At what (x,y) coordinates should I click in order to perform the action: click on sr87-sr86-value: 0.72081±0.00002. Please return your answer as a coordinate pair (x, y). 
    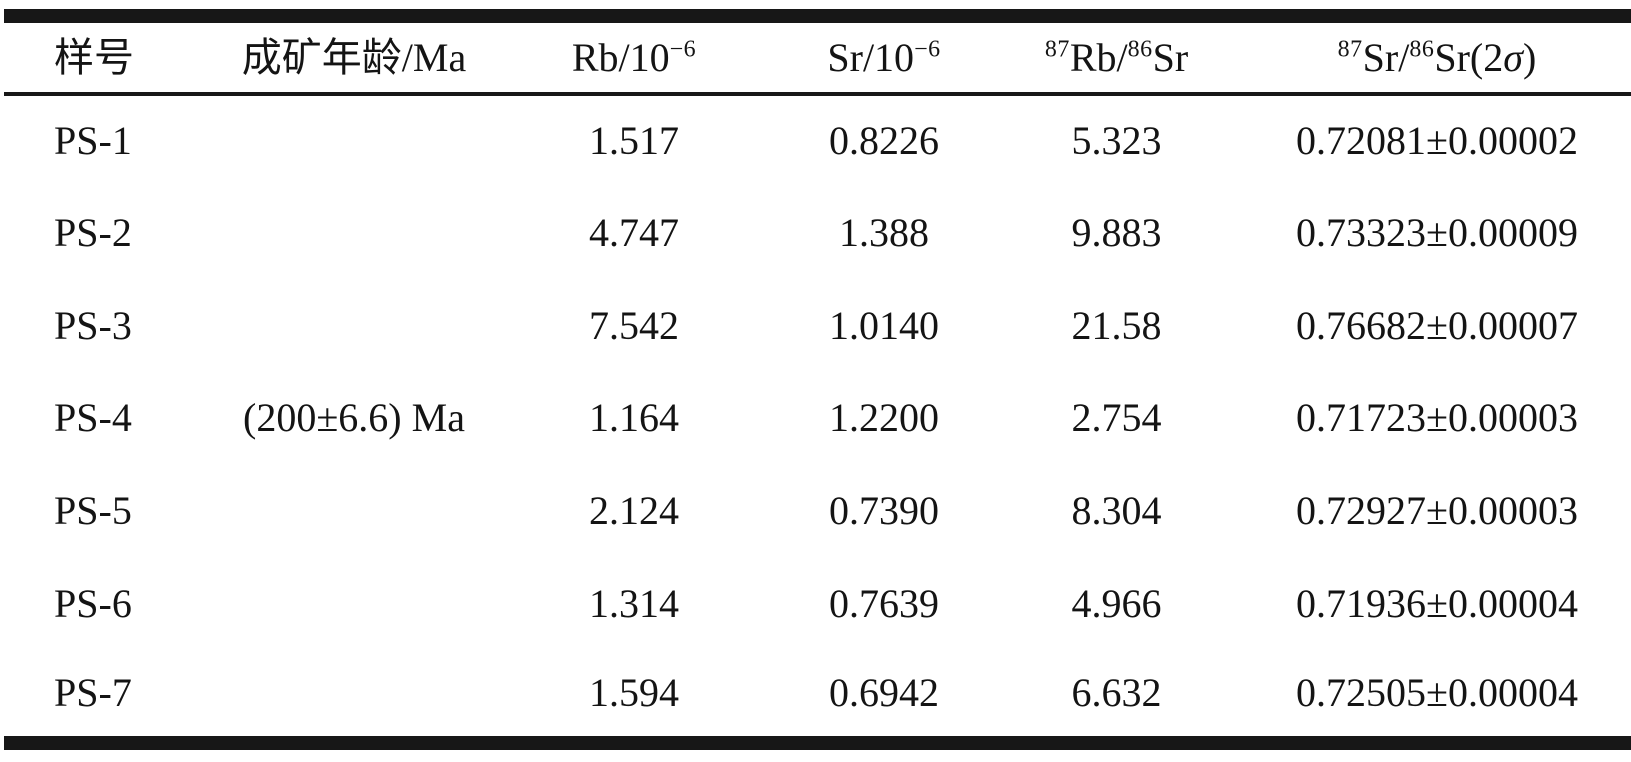
    Looking at the image, I should click on (1437, 141).